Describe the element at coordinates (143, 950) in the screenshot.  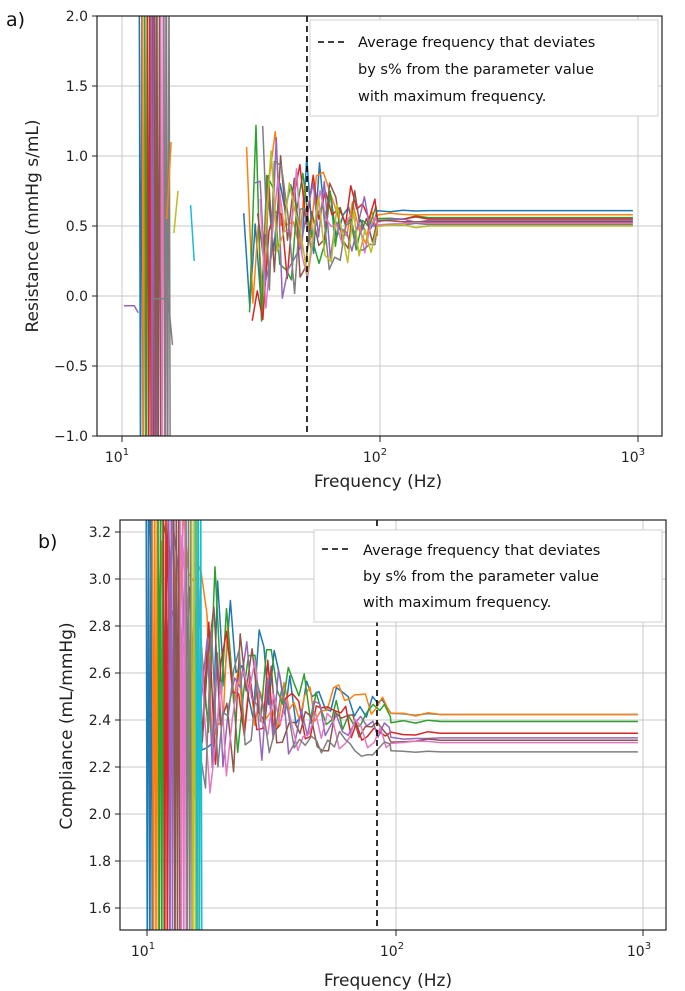
I see `panel-b-x-tick-label: 10¹` at that location.